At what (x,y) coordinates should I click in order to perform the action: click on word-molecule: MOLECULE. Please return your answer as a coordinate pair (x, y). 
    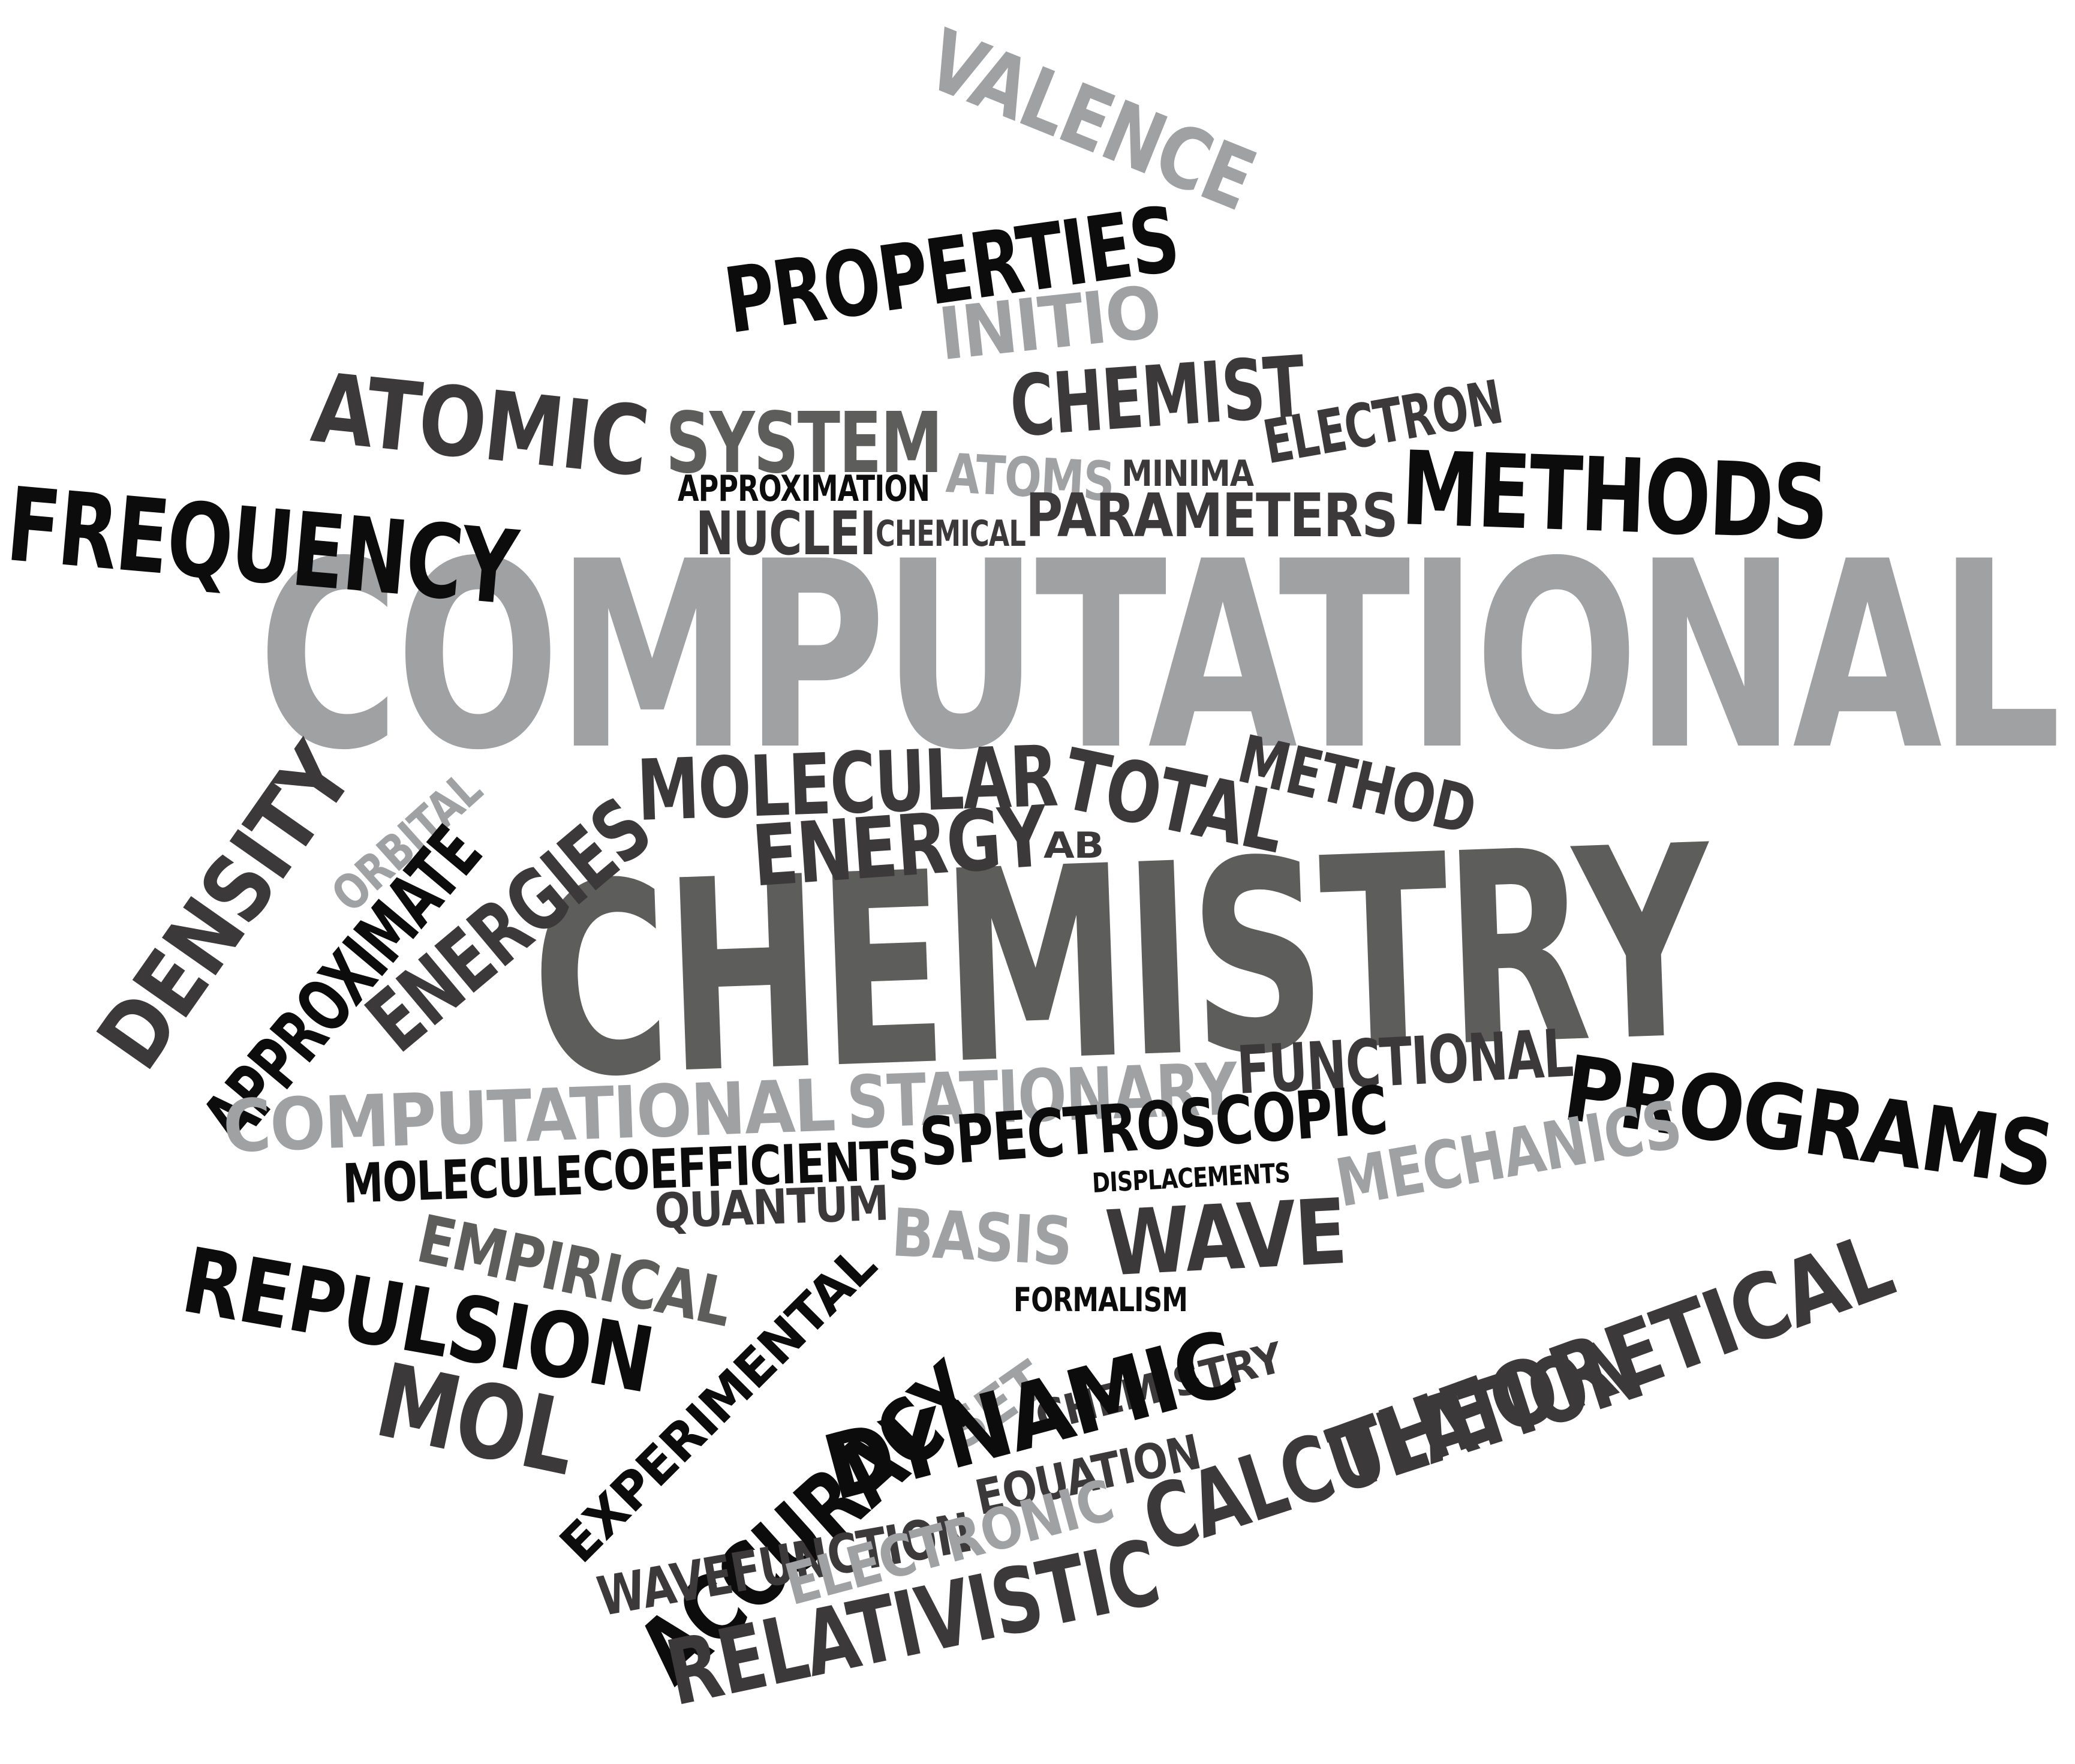
    Looking at the image, I should click on (462, 1180).